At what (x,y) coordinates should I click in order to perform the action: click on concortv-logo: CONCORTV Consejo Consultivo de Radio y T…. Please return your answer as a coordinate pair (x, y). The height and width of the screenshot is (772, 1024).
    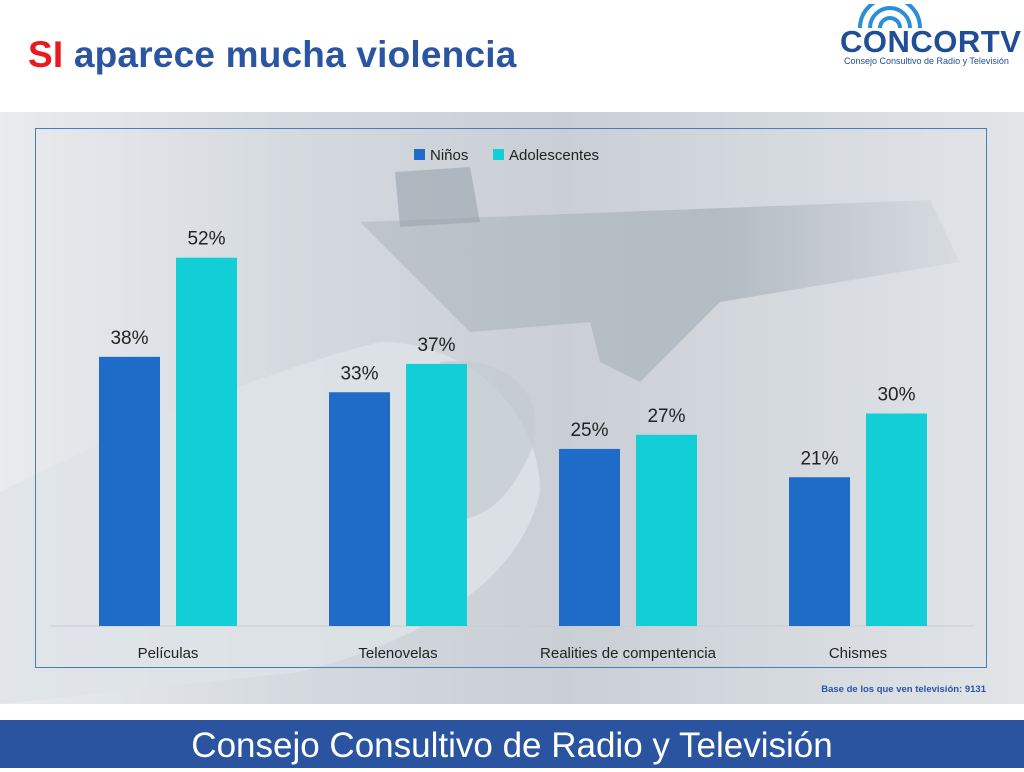
    Looking at the image, I should click on (929, 39).